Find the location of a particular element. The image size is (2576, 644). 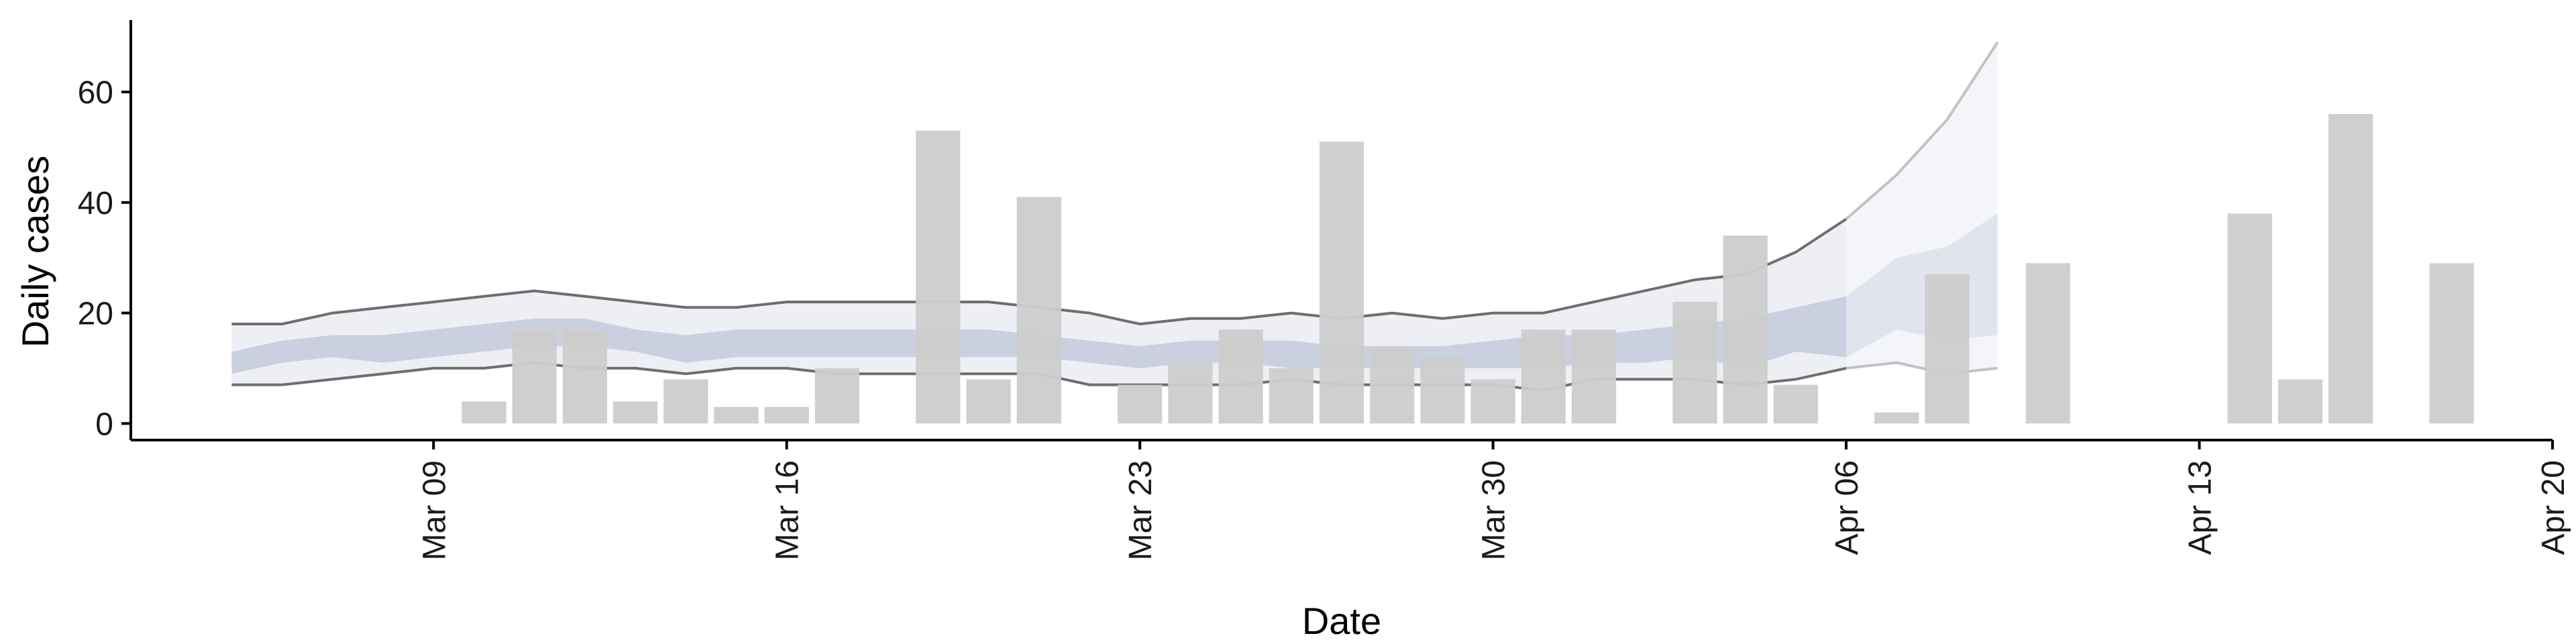

x-tick-label: Mar 16 is located at coordinates (788, 510).